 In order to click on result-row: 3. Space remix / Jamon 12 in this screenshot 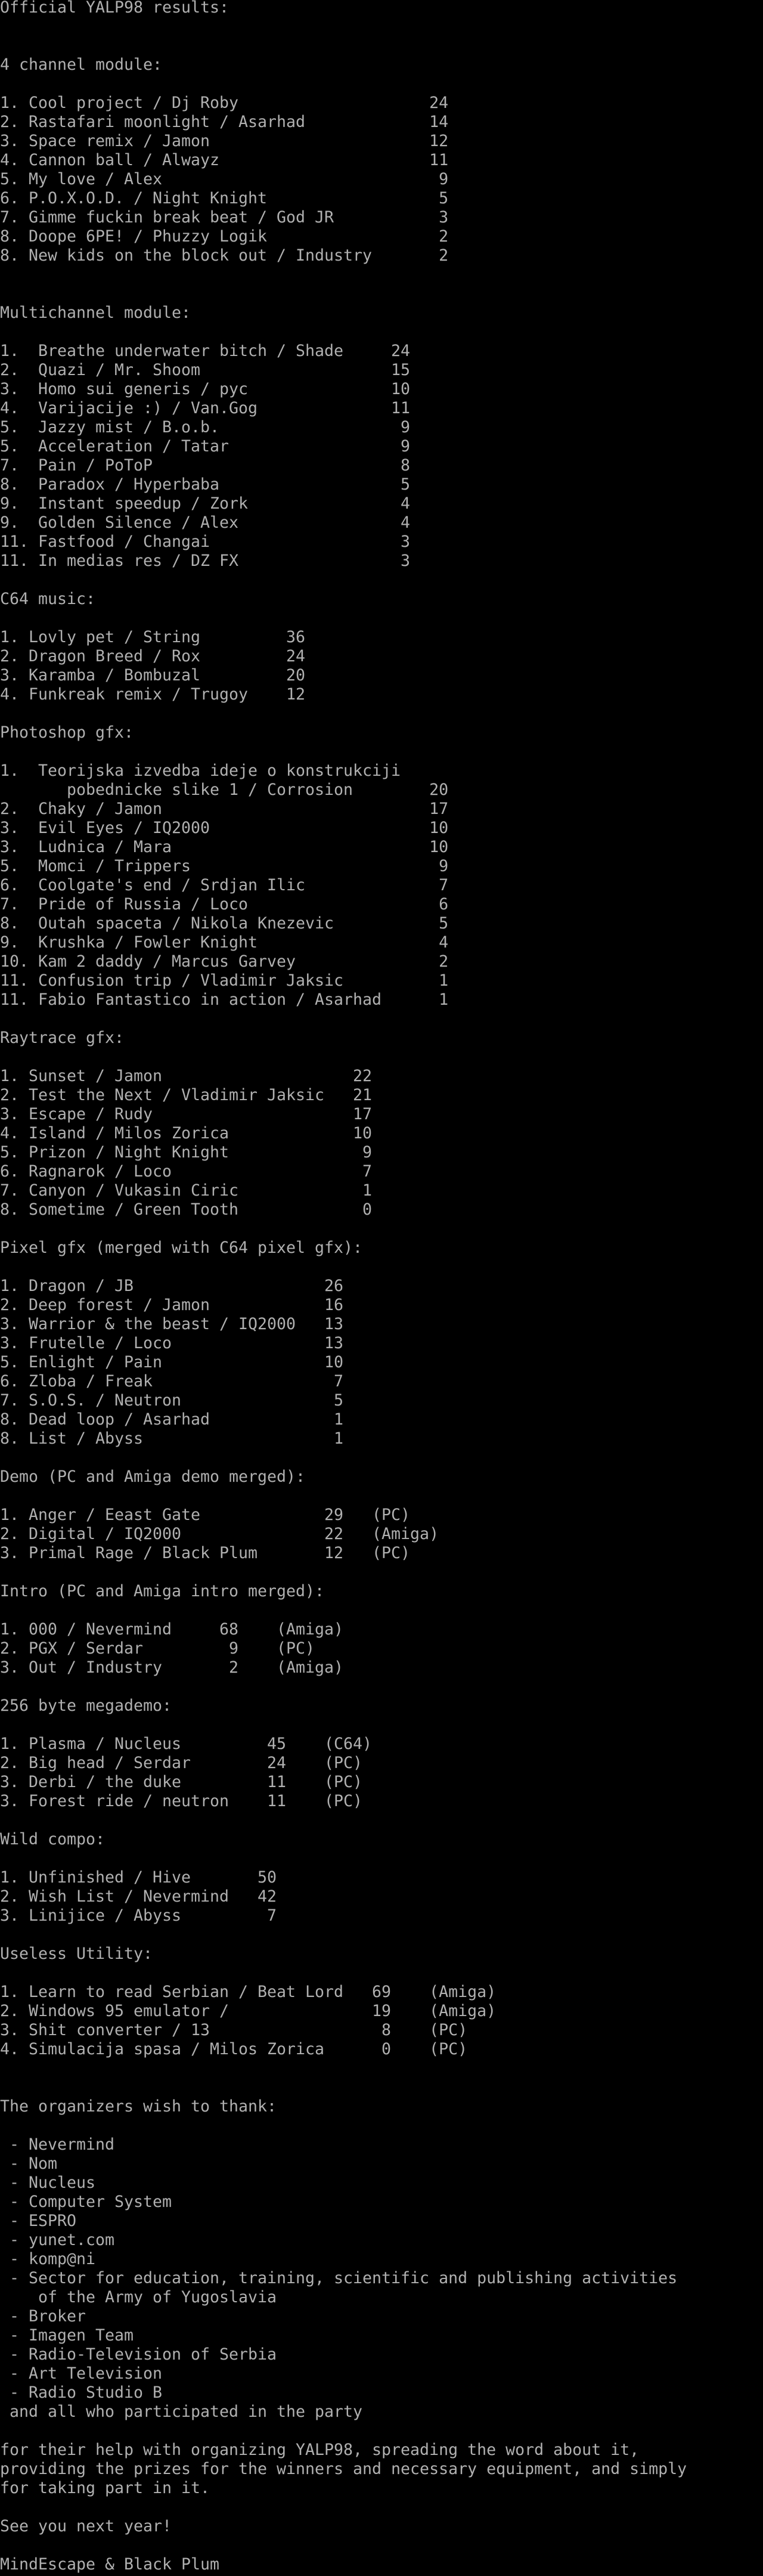, I will do `click(224, 141)`.